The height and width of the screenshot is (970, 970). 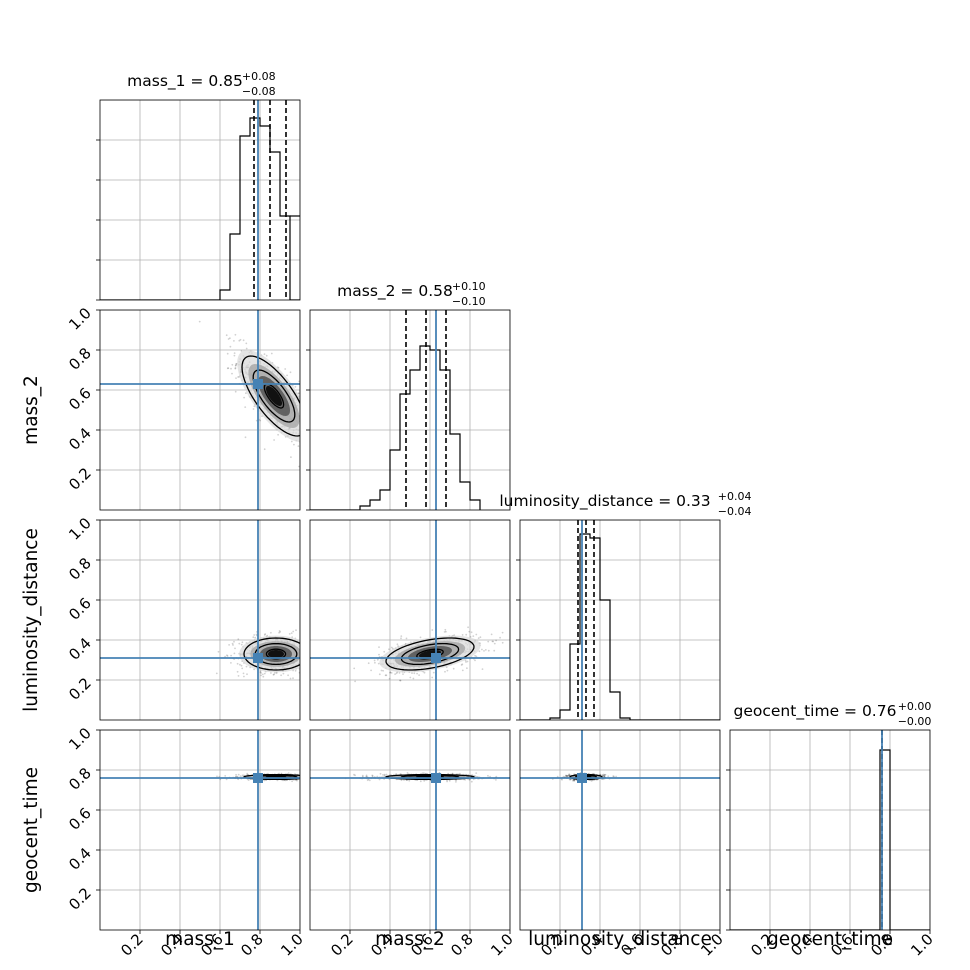 What do you see at coordinates (31, 830) in the screenshot?
I see `yaxis-label-geocent_time: geocent_time` at bounding box center [31, 830].